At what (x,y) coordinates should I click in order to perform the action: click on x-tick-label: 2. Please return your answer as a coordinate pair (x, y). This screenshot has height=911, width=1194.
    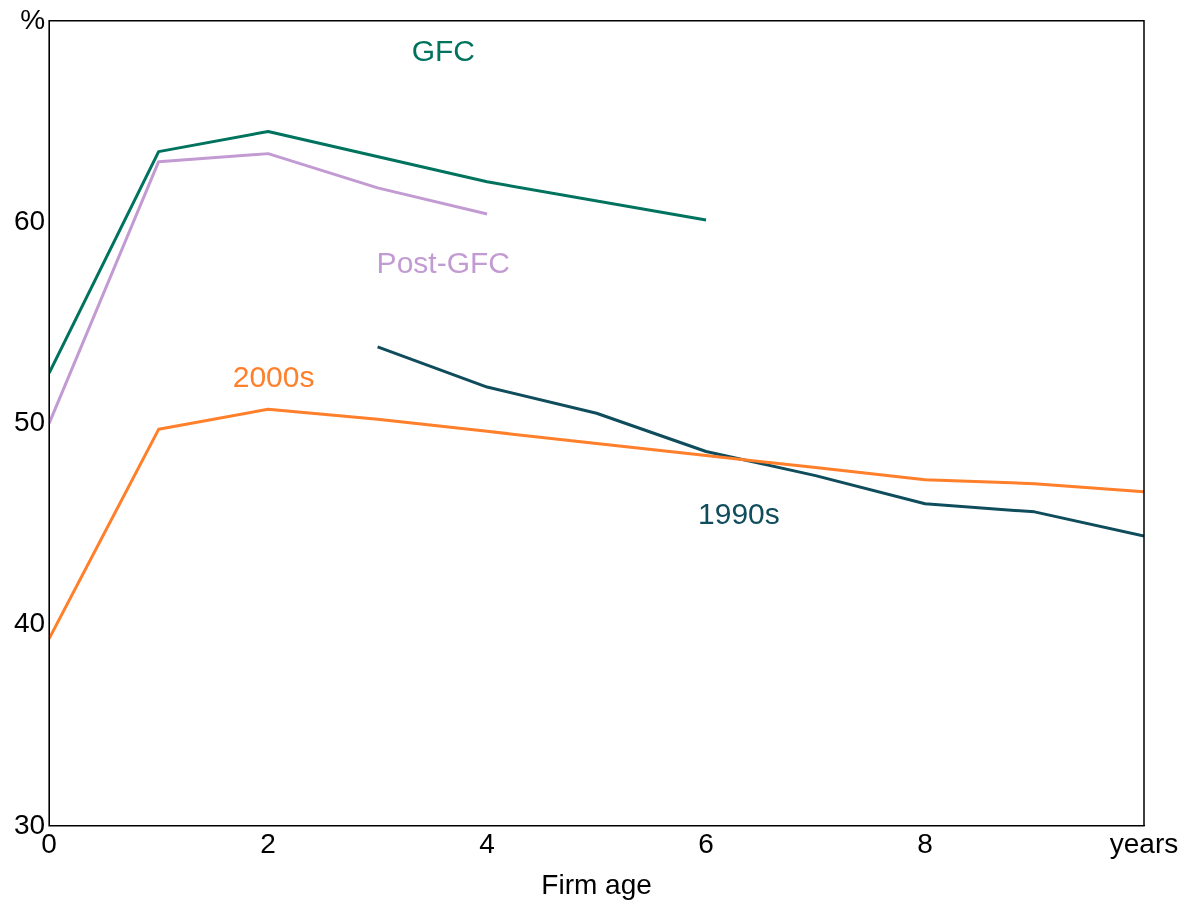
    Looking at the image, I should click on (268, 844).